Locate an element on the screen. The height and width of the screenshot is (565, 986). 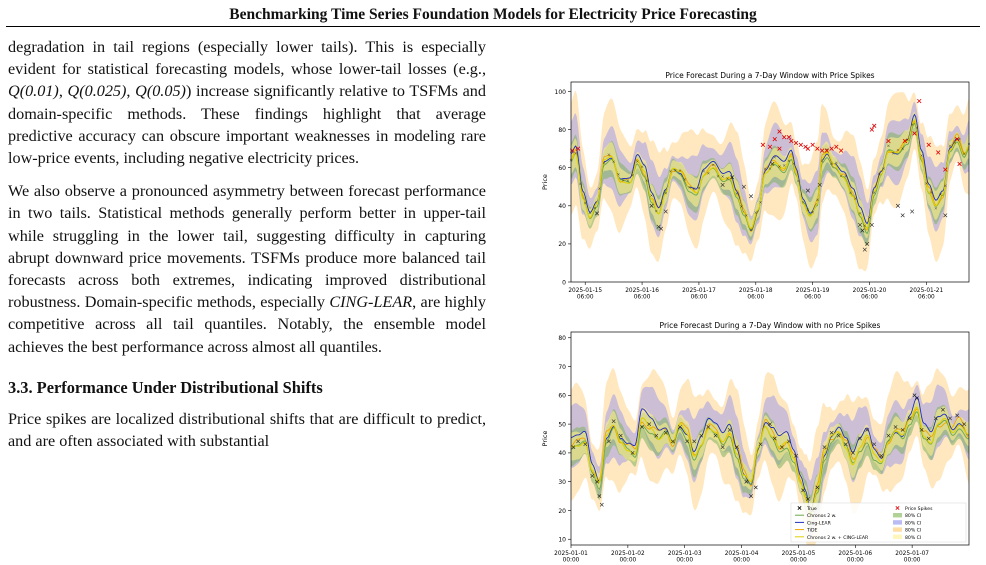
series-ensemble is located at coordinates (770, 461).